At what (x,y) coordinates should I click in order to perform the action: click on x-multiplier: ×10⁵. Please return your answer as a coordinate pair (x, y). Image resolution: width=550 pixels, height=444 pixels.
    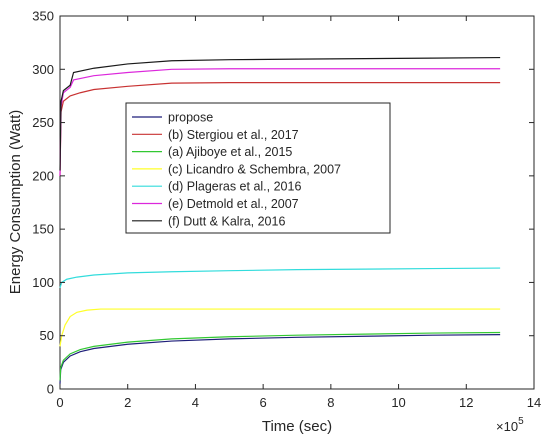
    Looking at the image, I should click on (510, 425).